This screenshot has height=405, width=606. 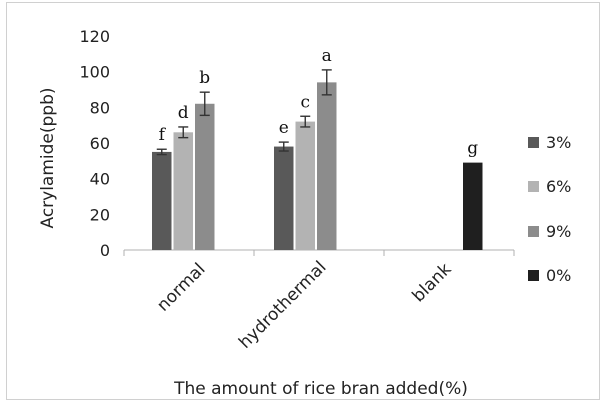 I want to click on legend: 3% 6% 9% 0%, so click(x=549, y=209).